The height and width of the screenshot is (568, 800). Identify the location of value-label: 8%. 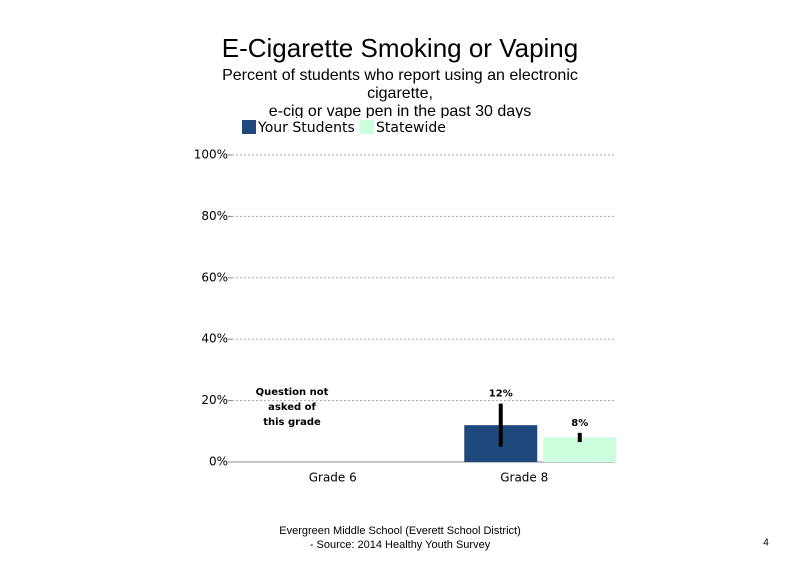
(579, 423).